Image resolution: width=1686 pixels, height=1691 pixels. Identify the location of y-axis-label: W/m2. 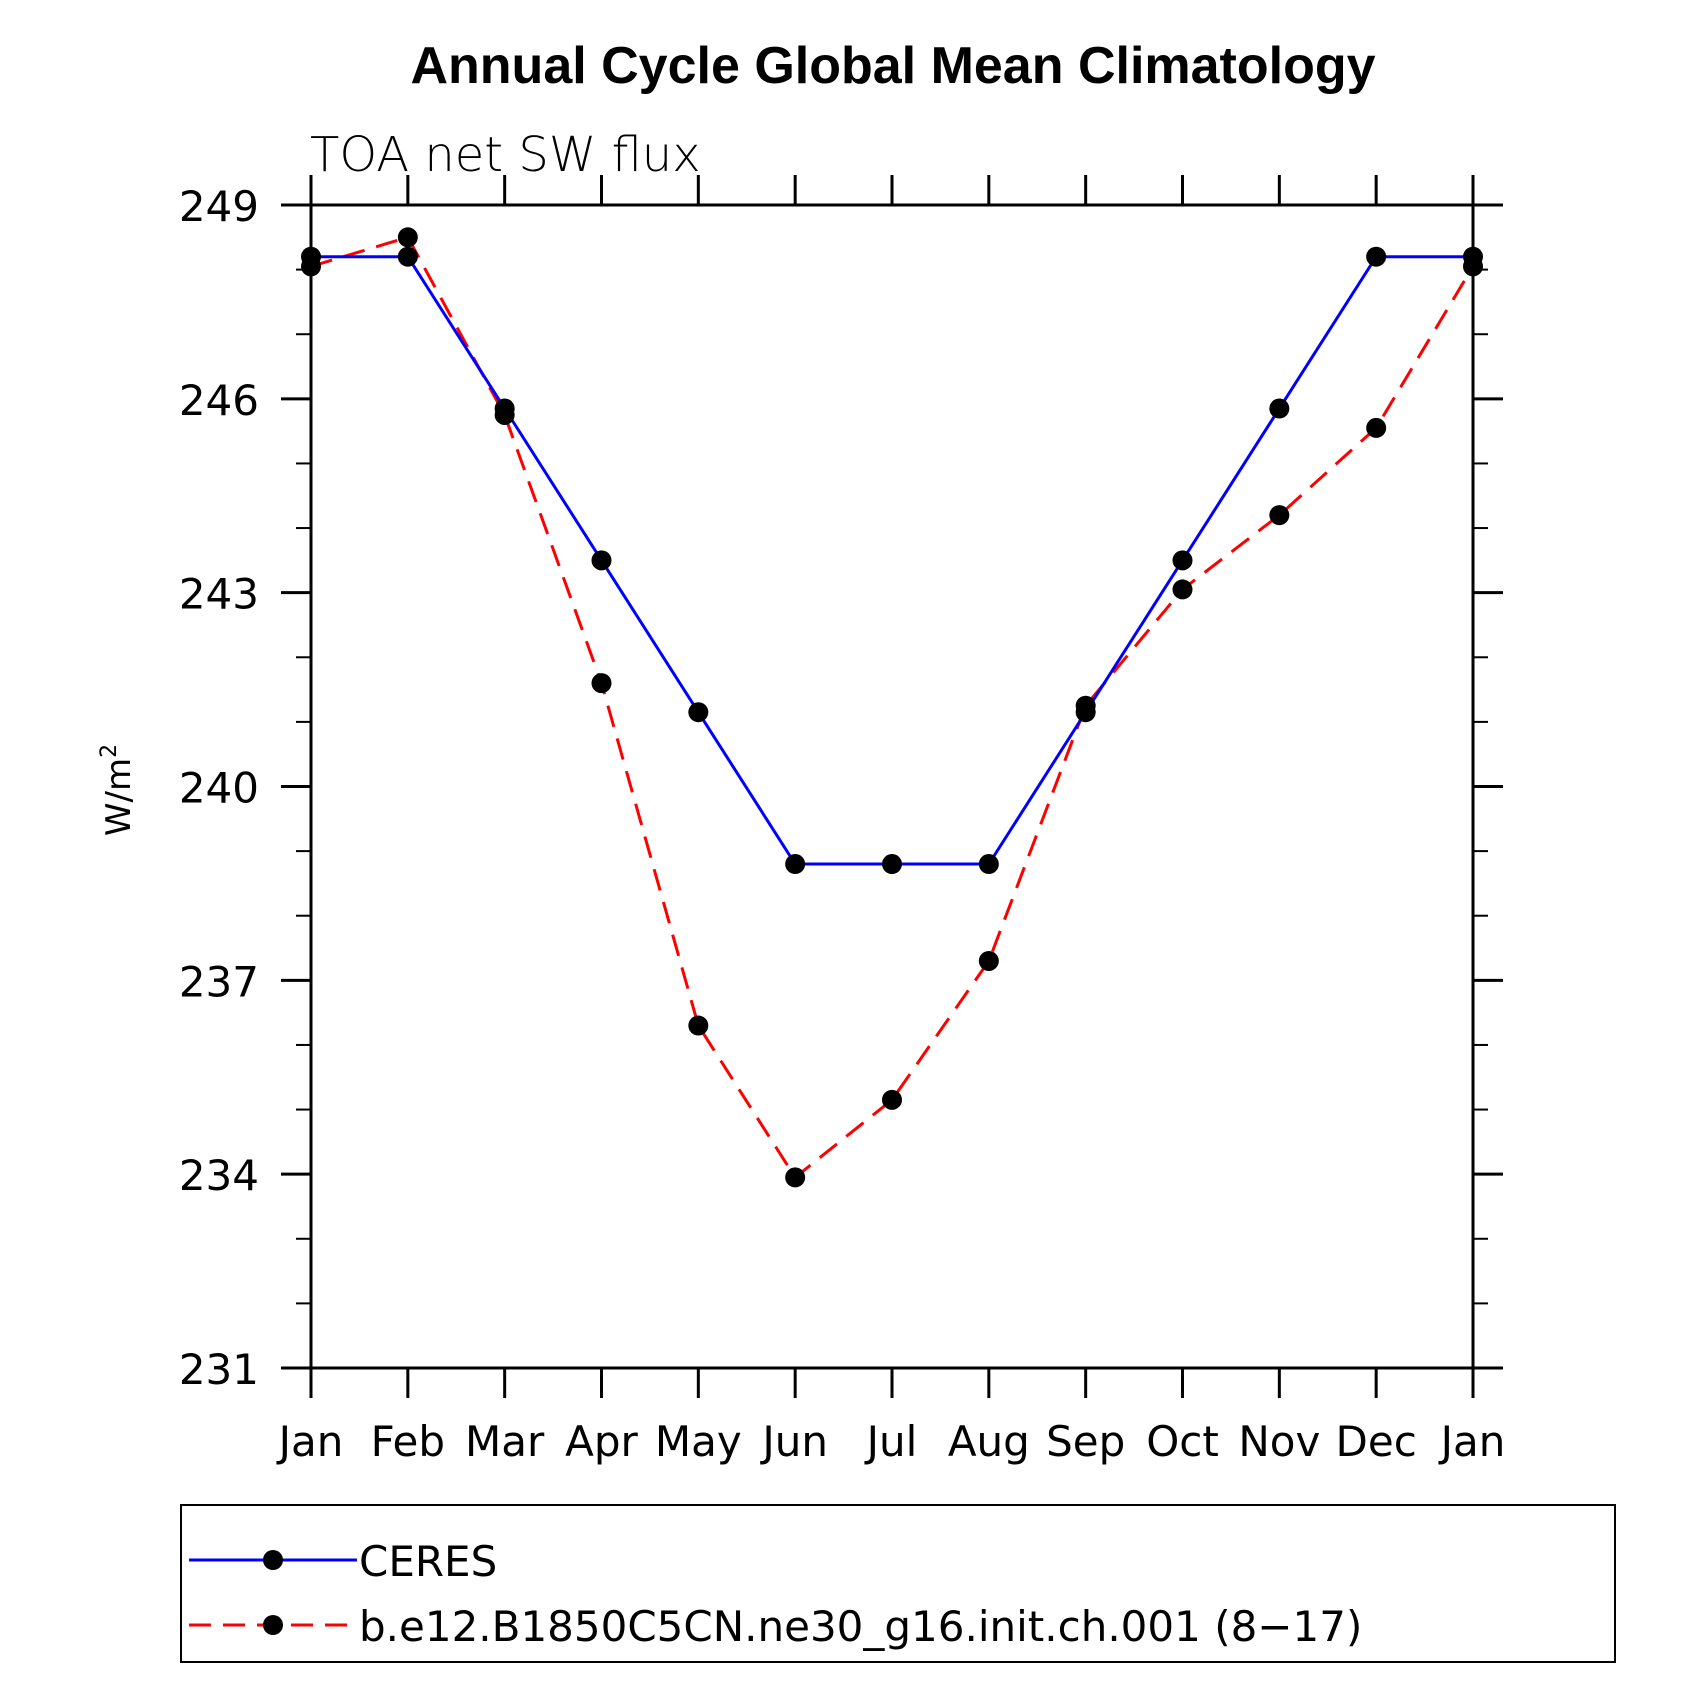
(118, 790).